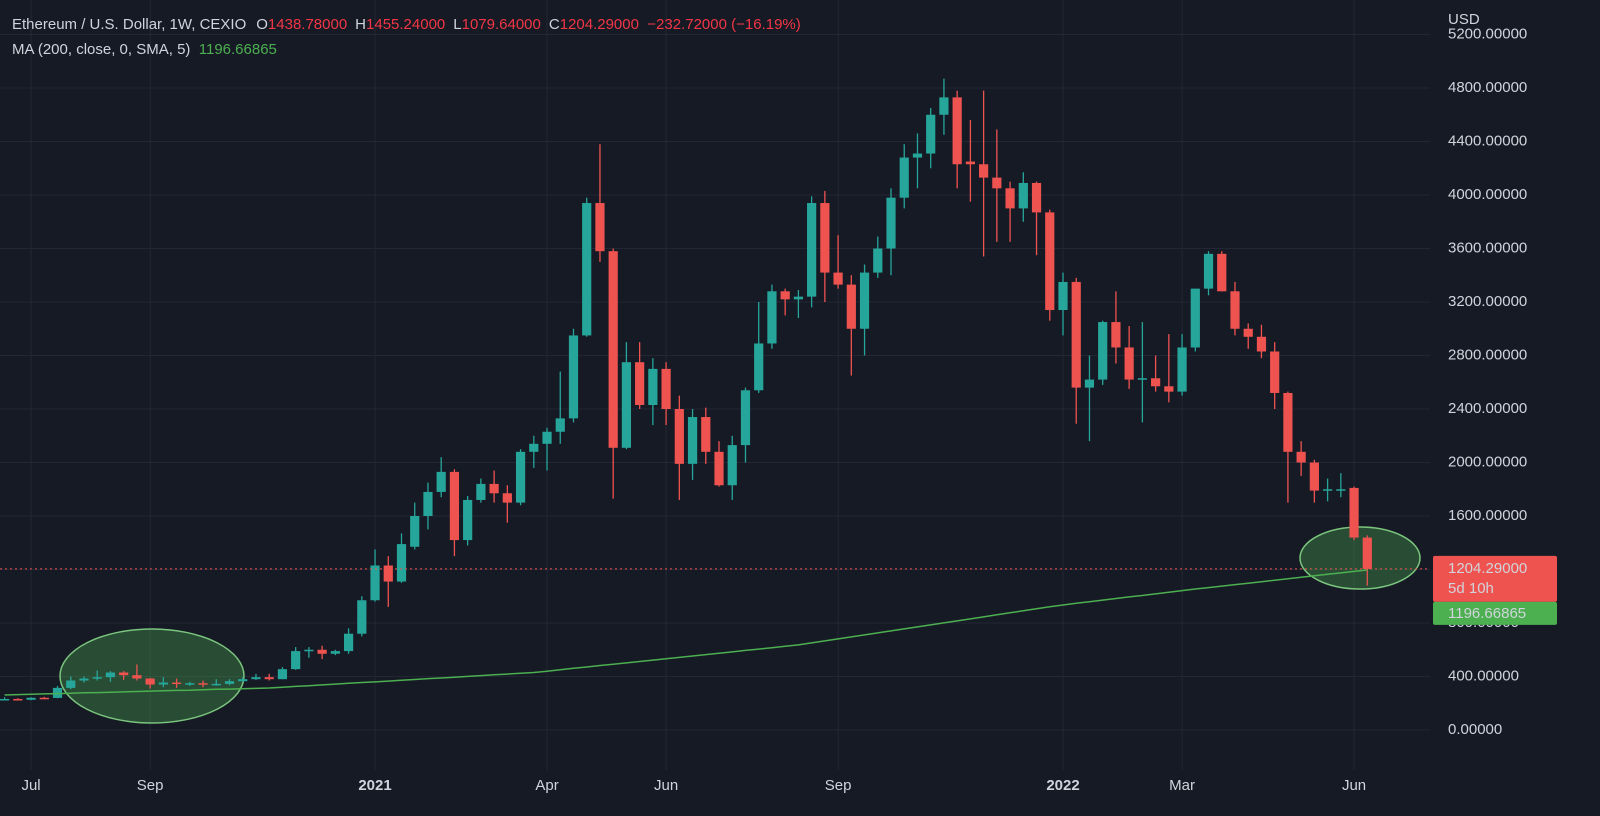  Describe the element at coordinates (237, 49) in the screenshot. I see `ma-value: 1196.66865` at that location.